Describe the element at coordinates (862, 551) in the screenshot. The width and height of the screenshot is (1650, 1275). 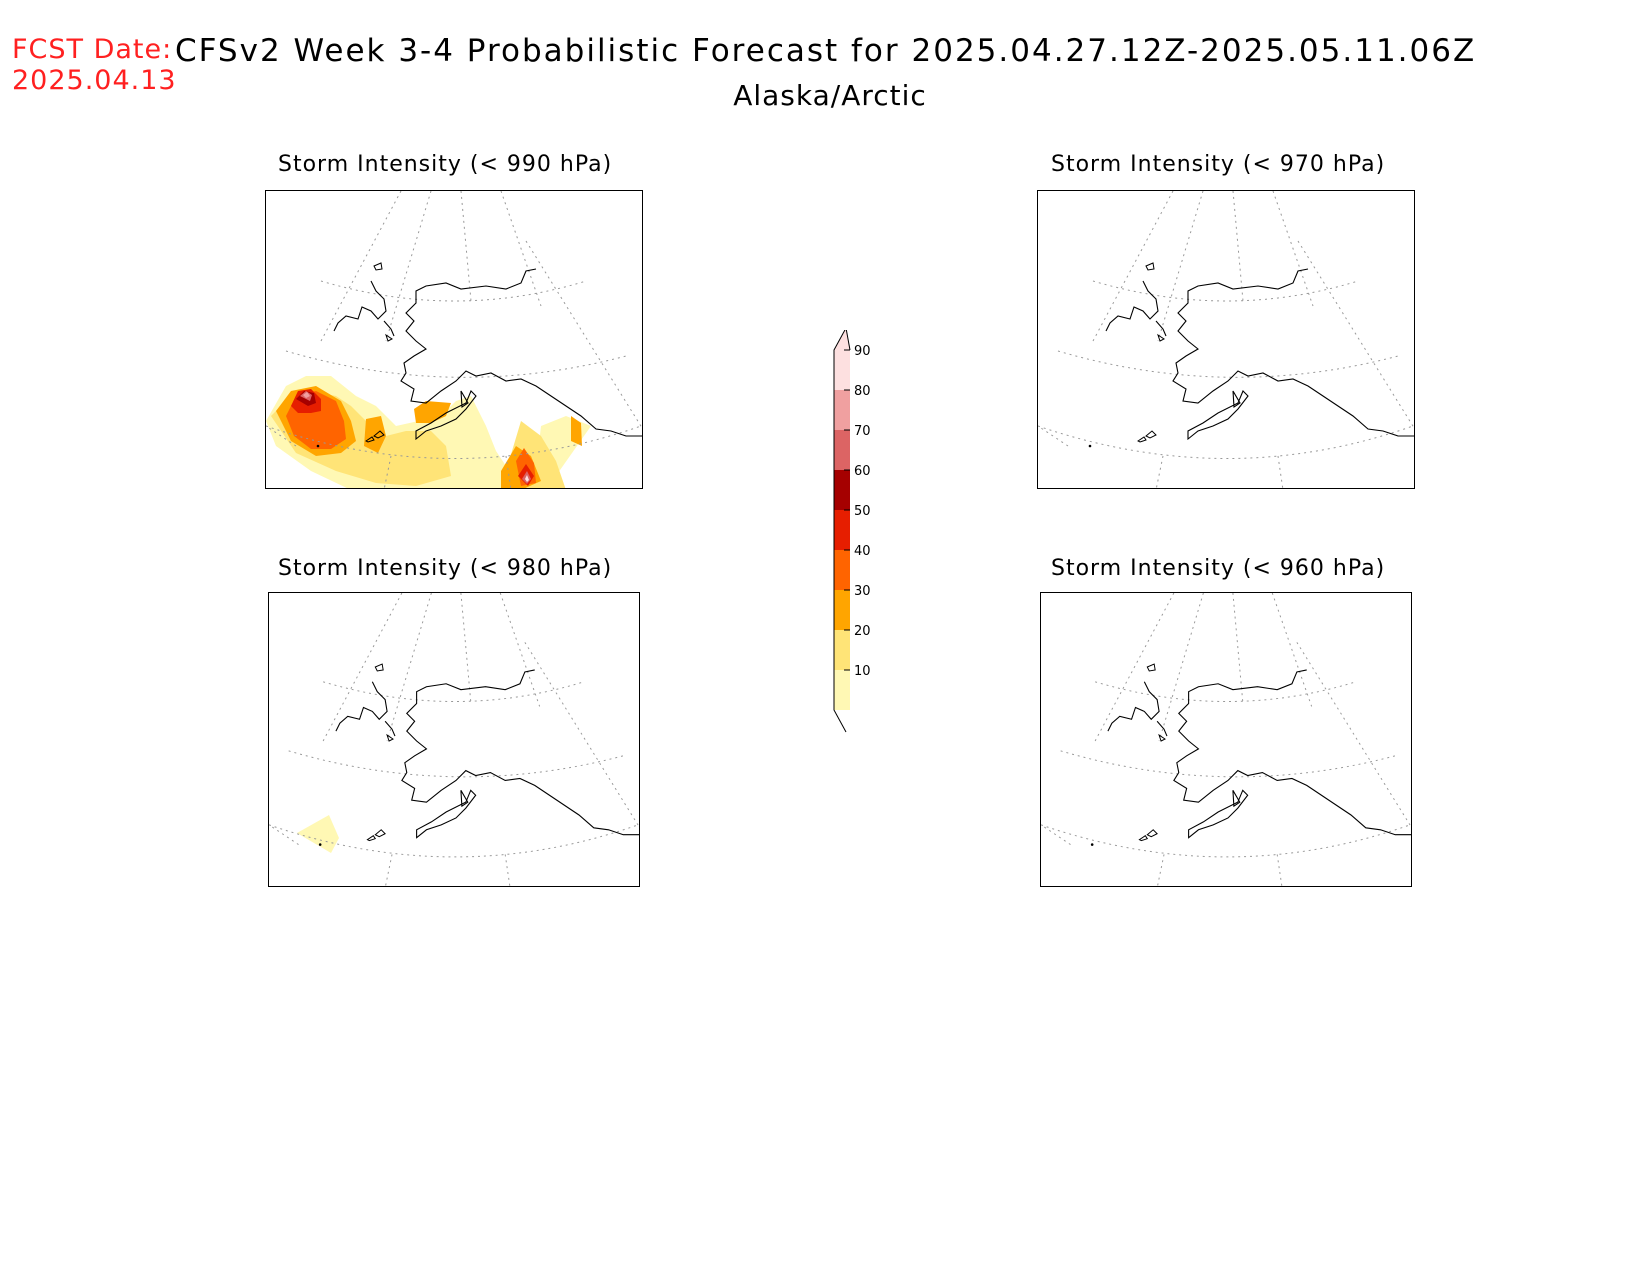
I see `colorbar-label: 40` at that location.